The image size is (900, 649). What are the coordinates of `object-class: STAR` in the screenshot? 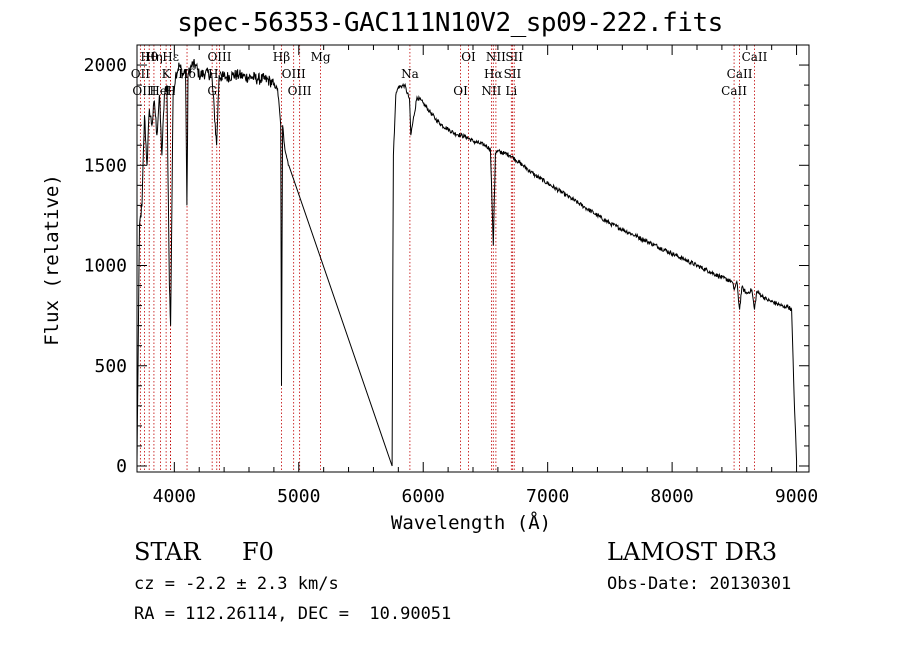 It's located at (167, 552).